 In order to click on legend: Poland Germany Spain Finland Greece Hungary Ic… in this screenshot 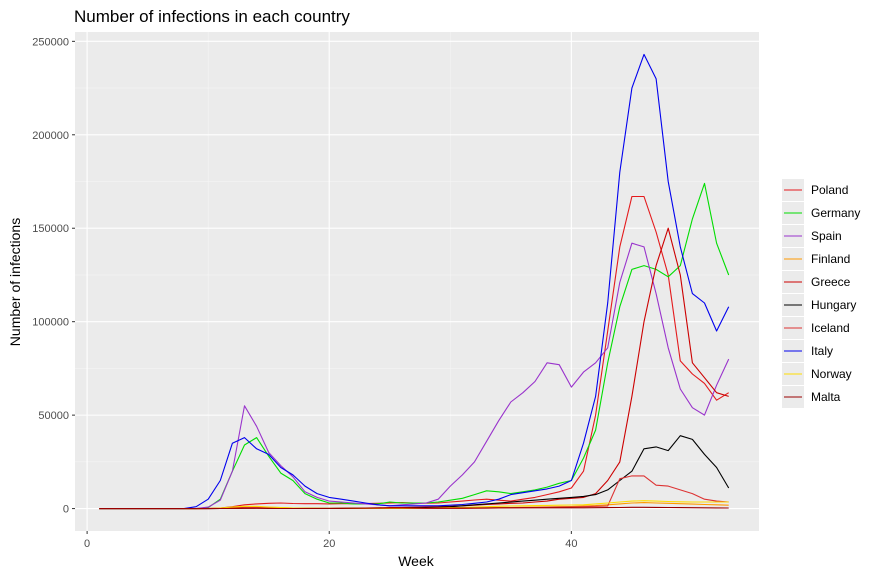, I will do `click(821, 293)`.